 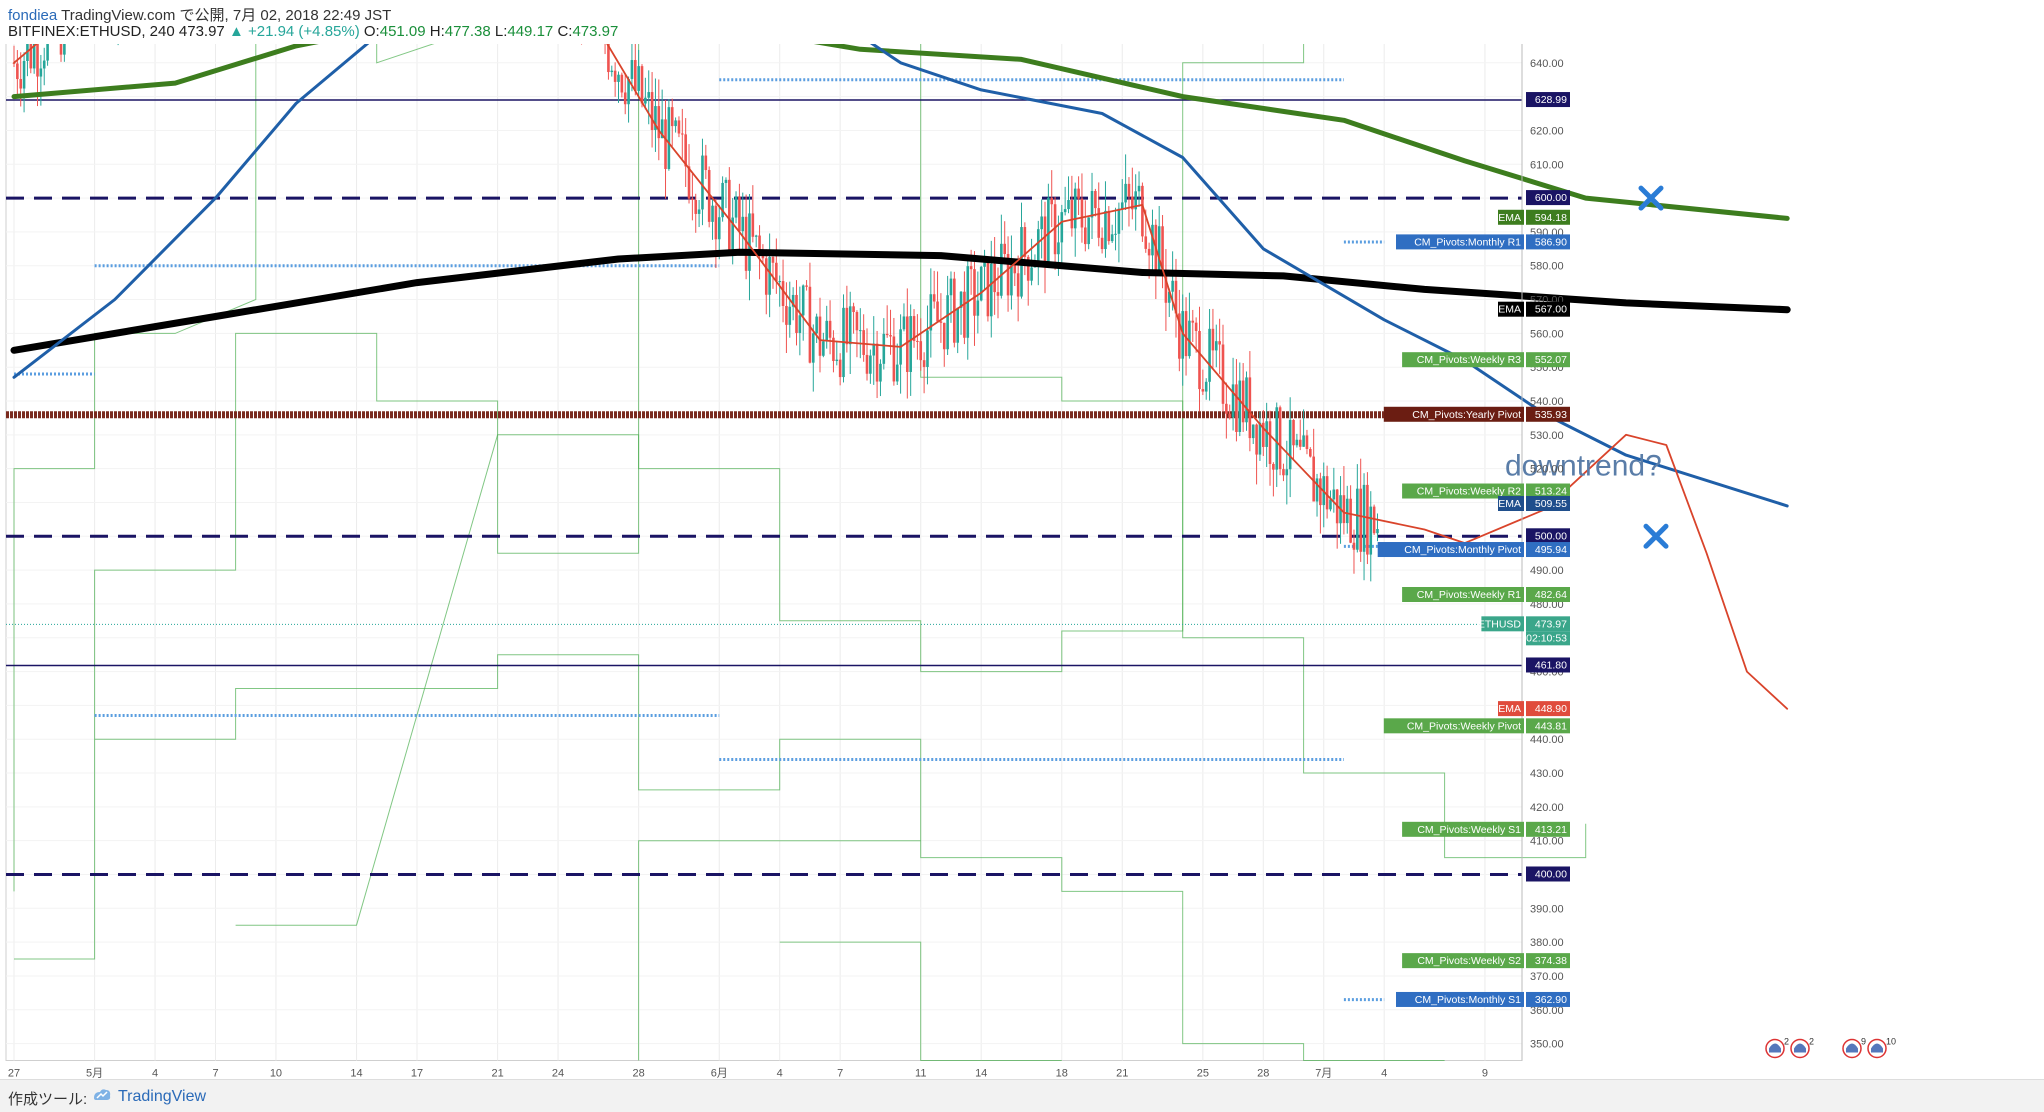 What do you see at coordinates (1323, 1074) in the screenshot?
I see `x-tick-label: 7月` at bounding box center [1323, 1074].